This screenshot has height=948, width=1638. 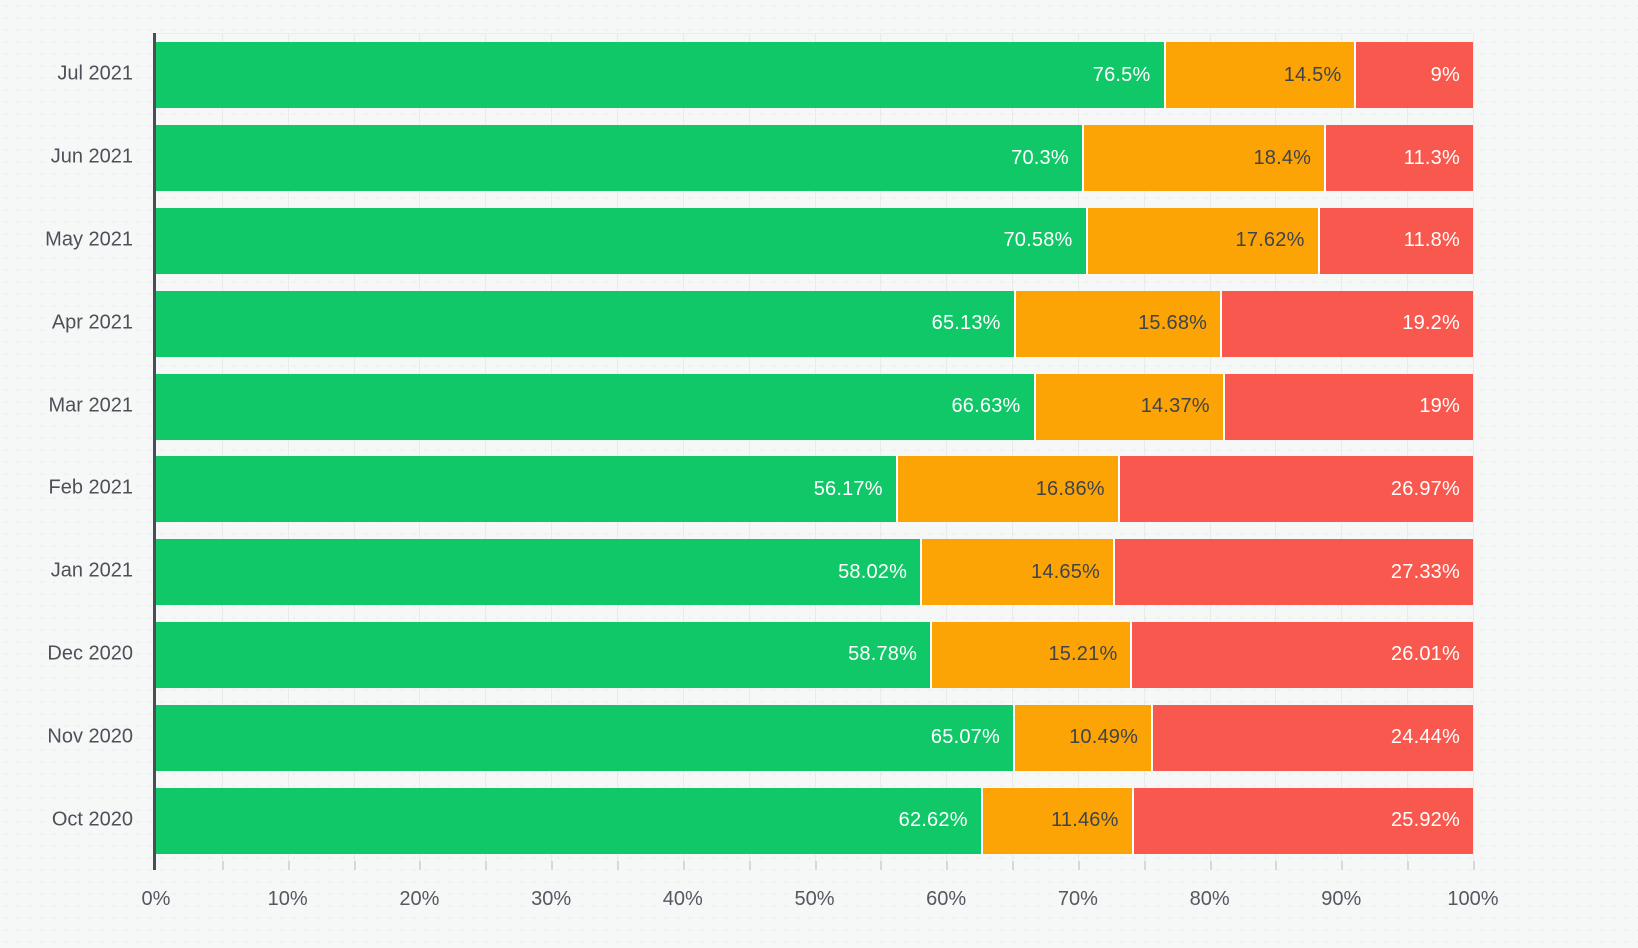 I want to click on y-axis-label: Jun 2021, so click(x=91, y=156).